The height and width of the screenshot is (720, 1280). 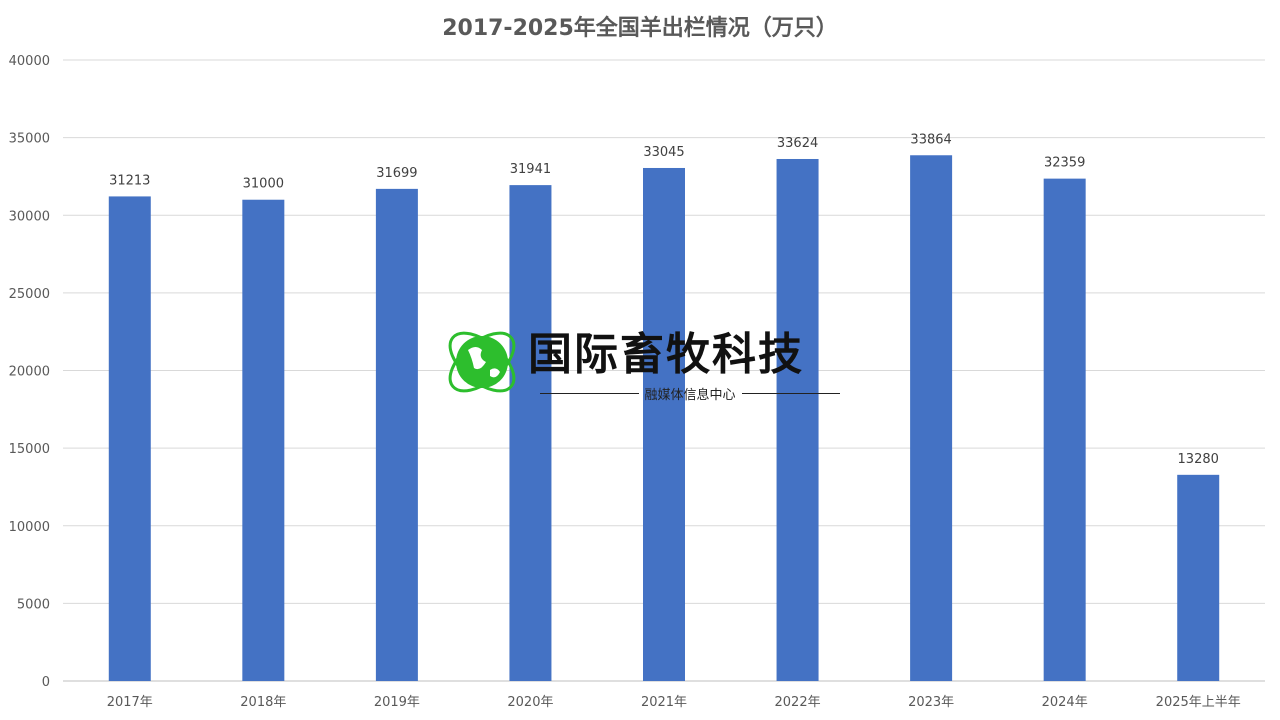 I want to click on globe-icon, so click(x=482, y=362).